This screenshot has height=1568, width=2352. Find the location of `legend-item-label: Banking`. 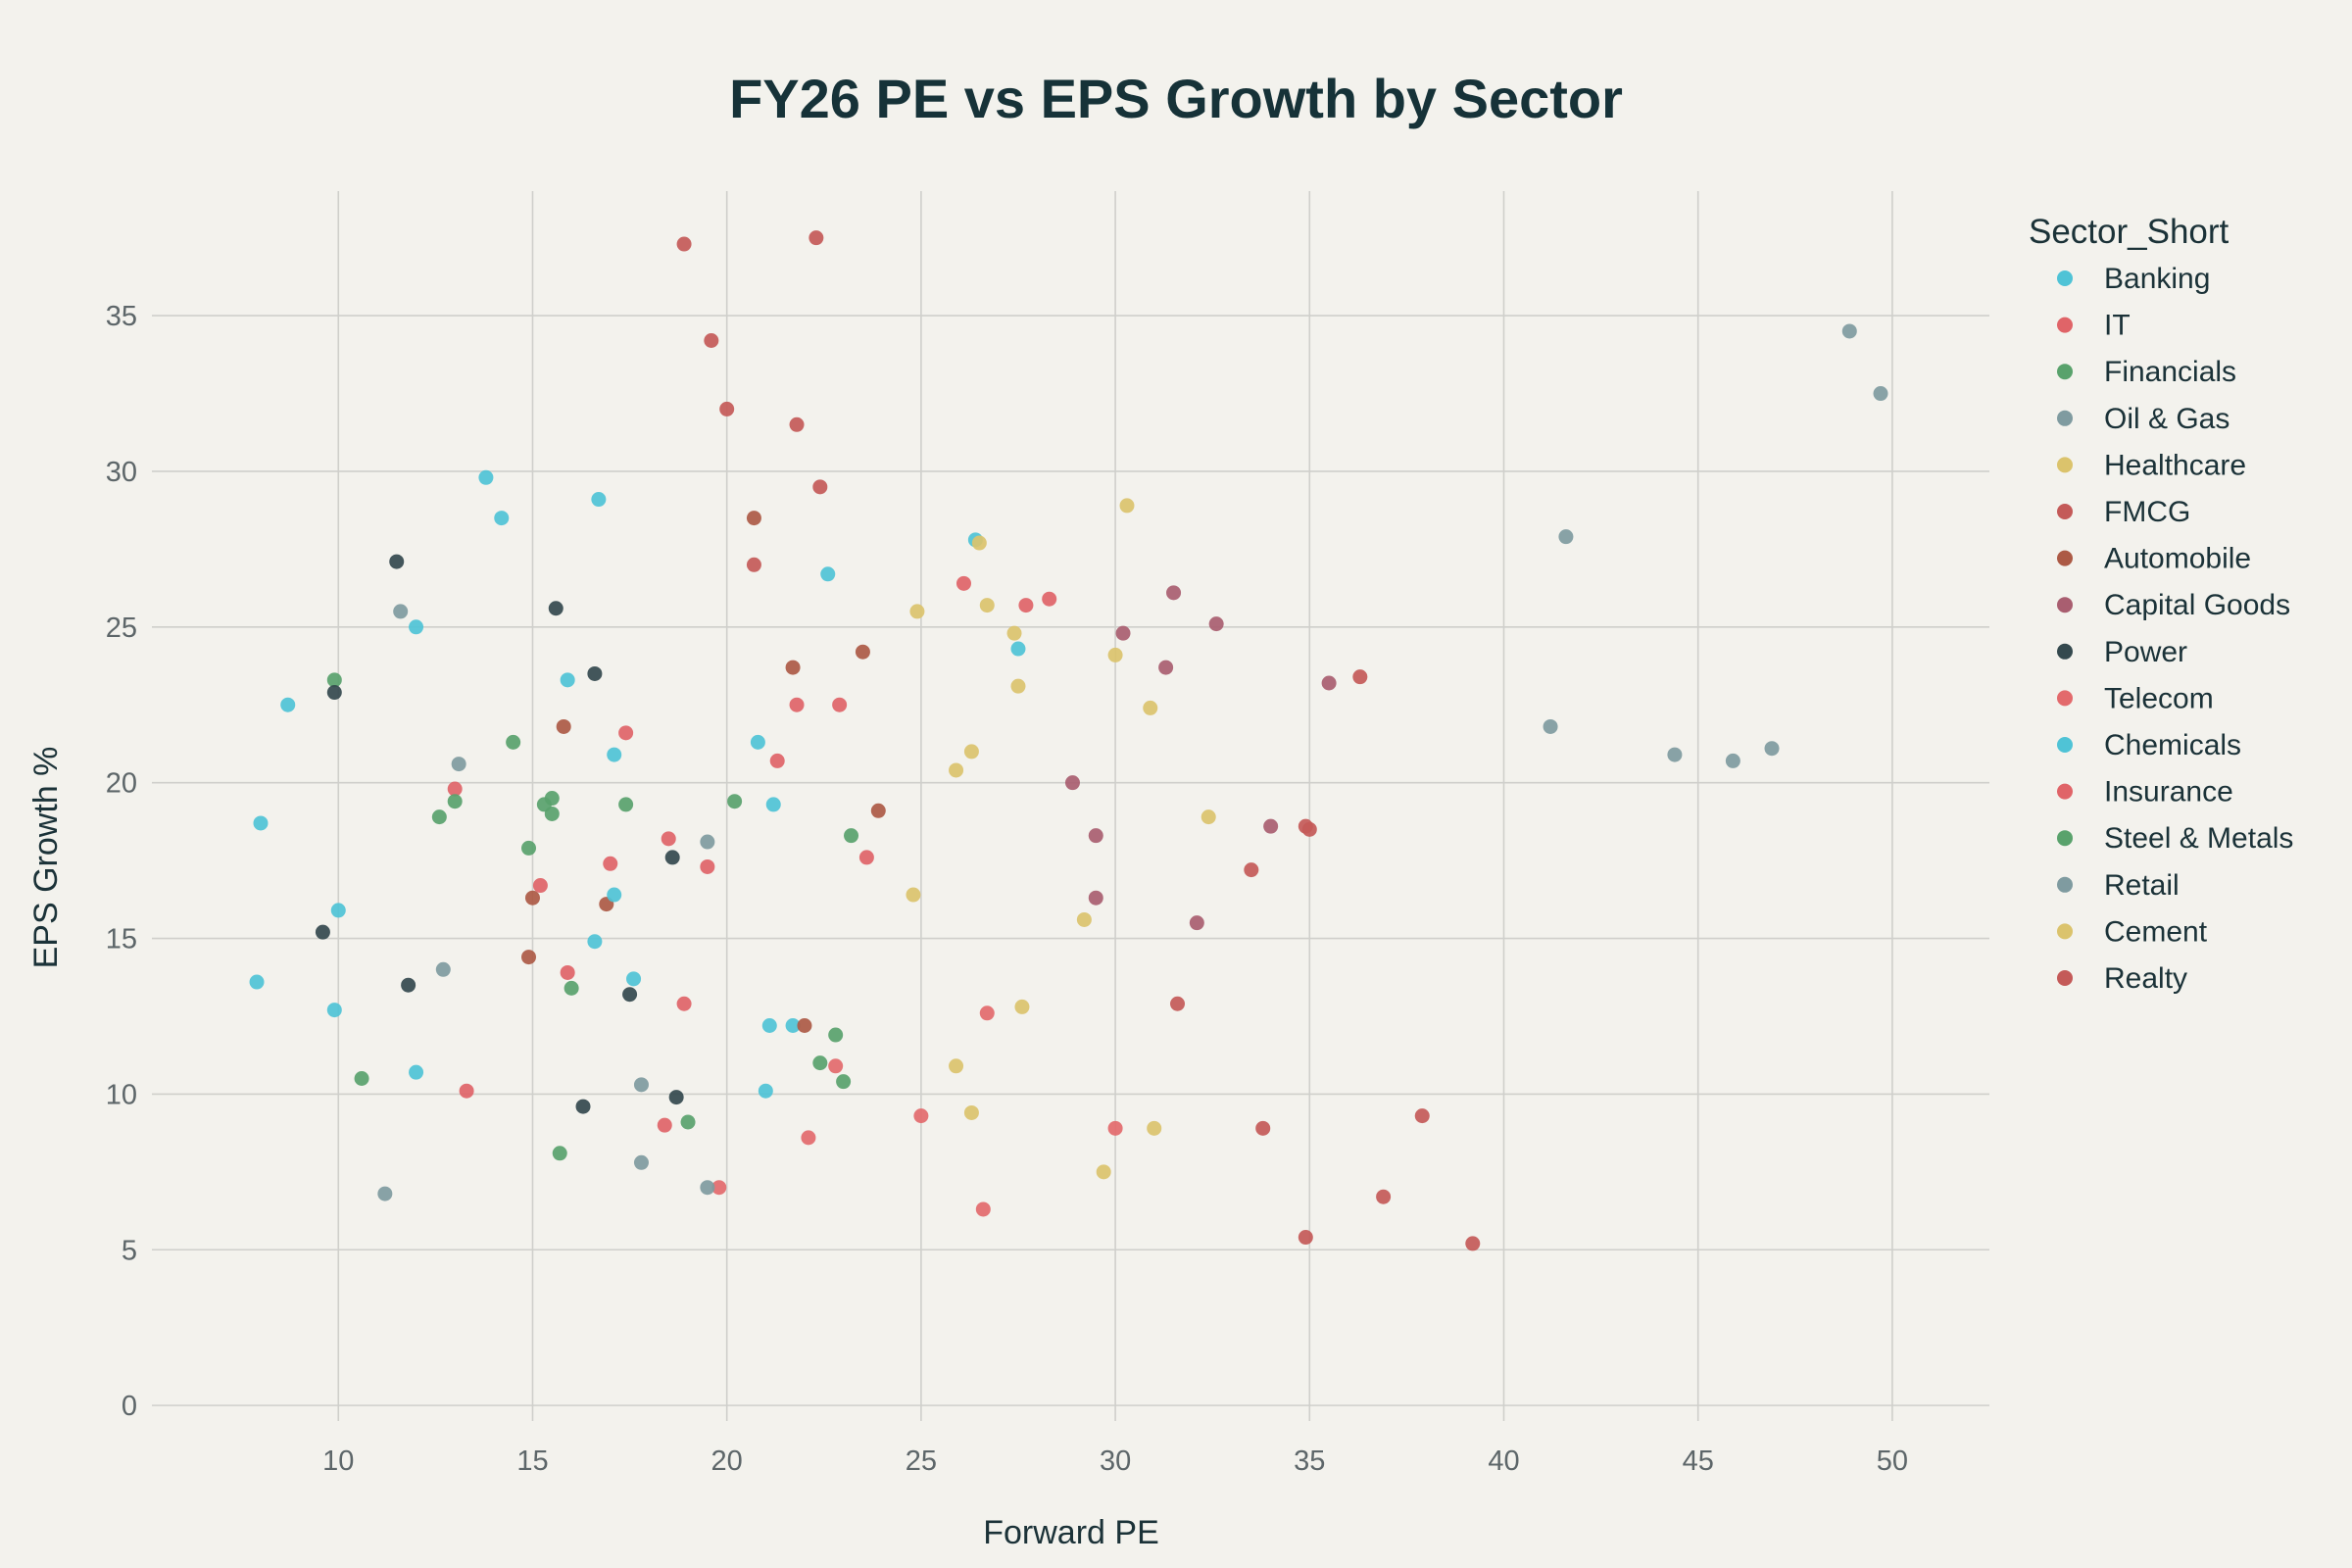

legend-item-label: Banking is located at coordinates (2157, 279).